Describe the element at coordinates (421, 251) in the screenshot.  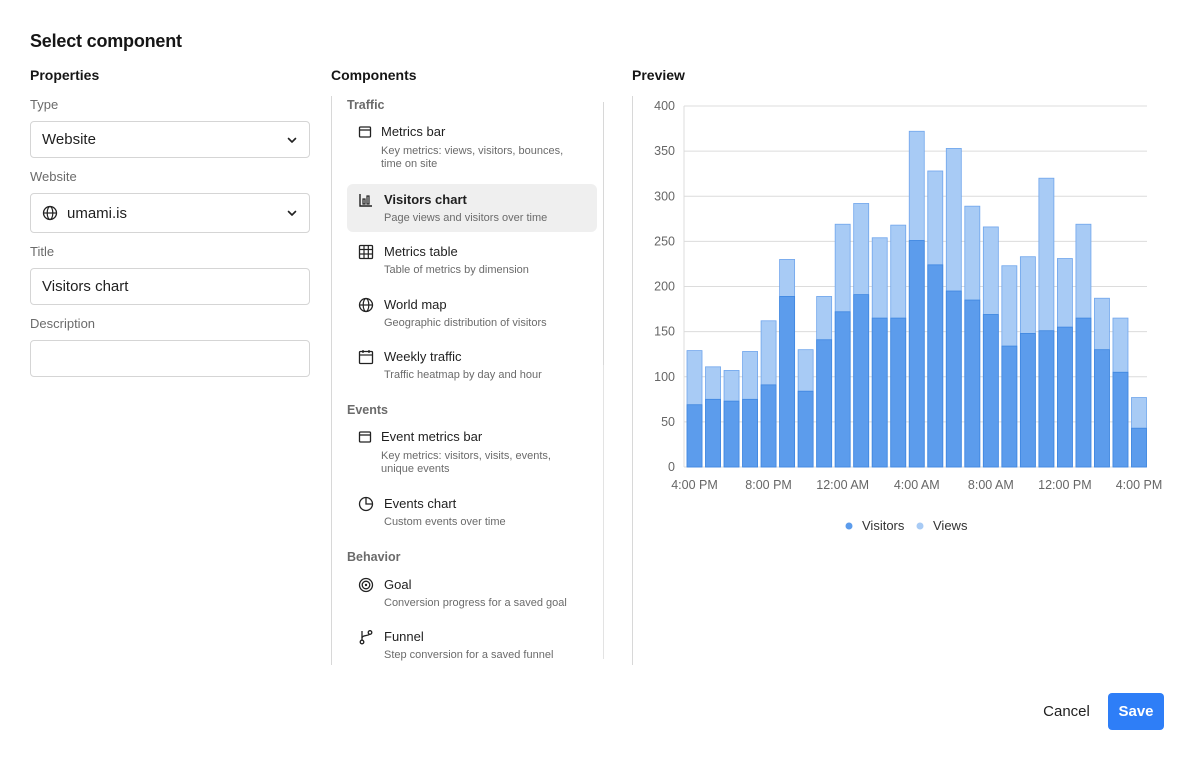
I see `component-name: Metrics table` at that location.